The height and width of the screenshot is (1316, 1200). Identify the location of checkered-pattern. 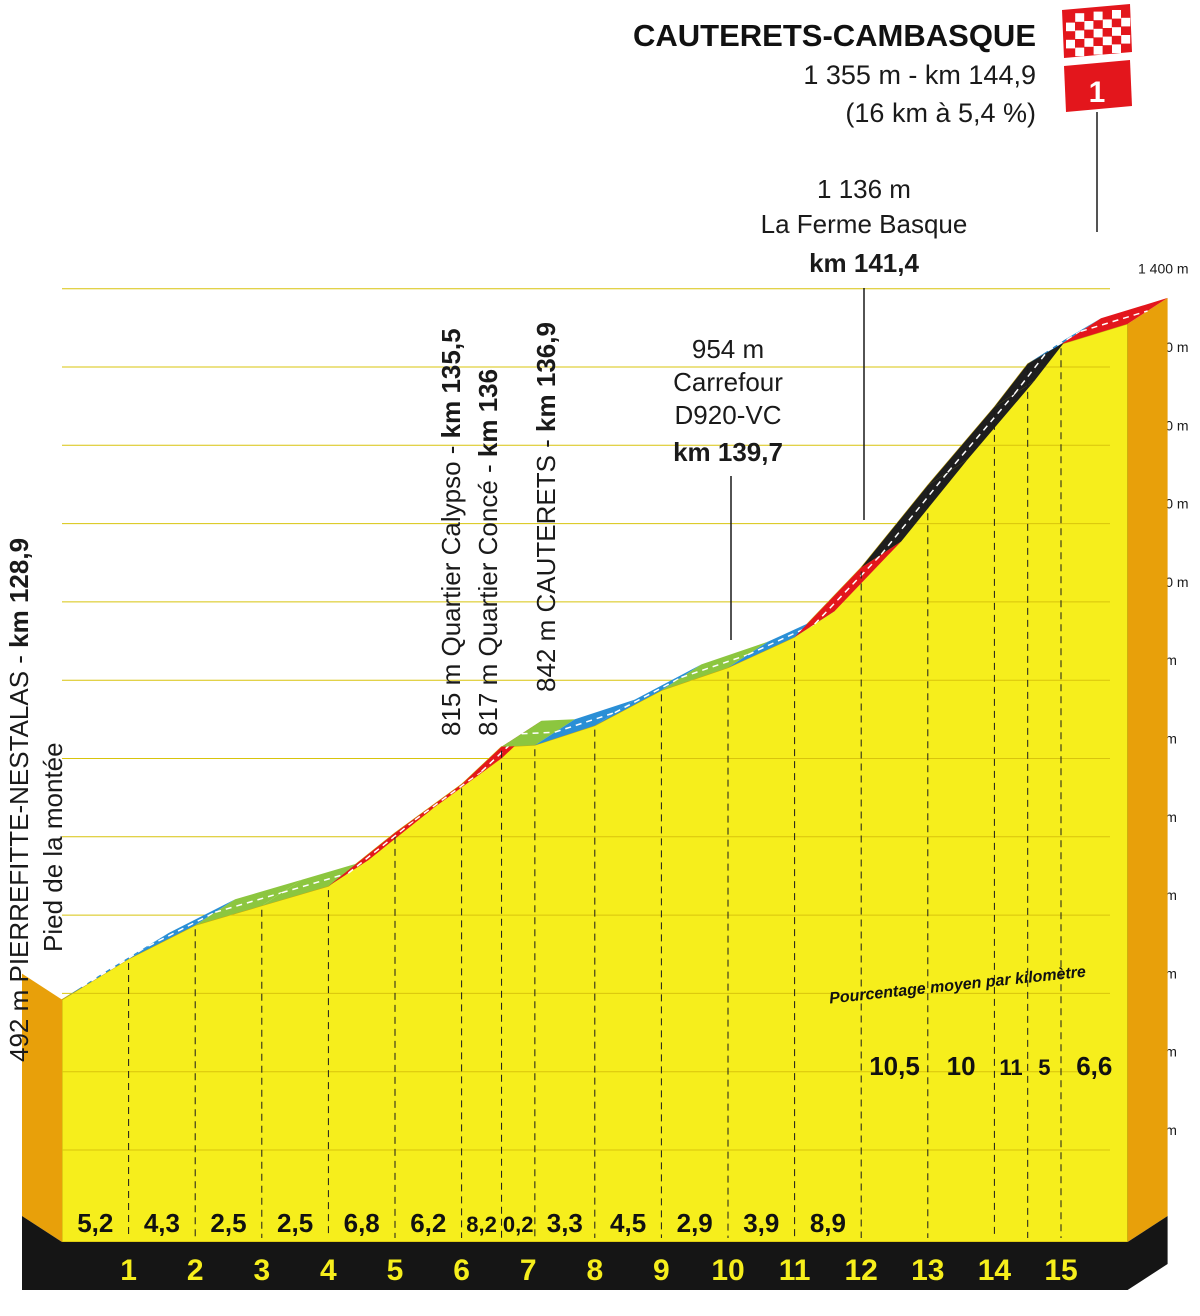
(1098, 33).